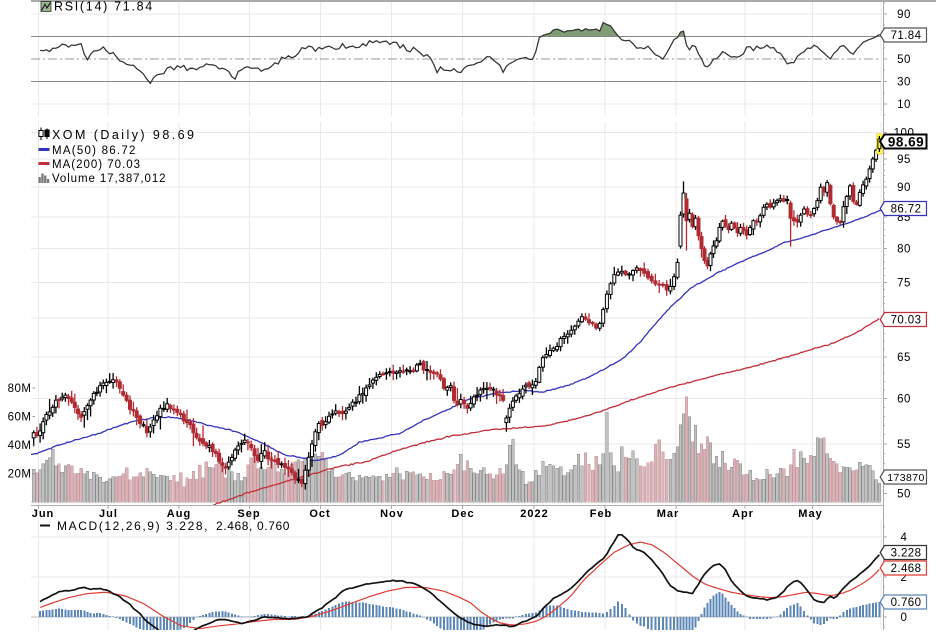  I want to click on svg-text: 98.69, so click(906, 141).